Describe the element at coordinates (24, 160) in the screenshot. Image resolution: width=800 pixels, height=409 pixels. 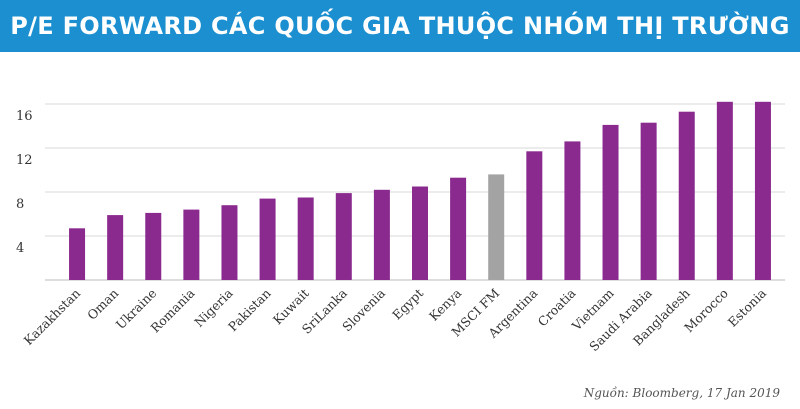
I see `y-tick-label: 12` at that location.